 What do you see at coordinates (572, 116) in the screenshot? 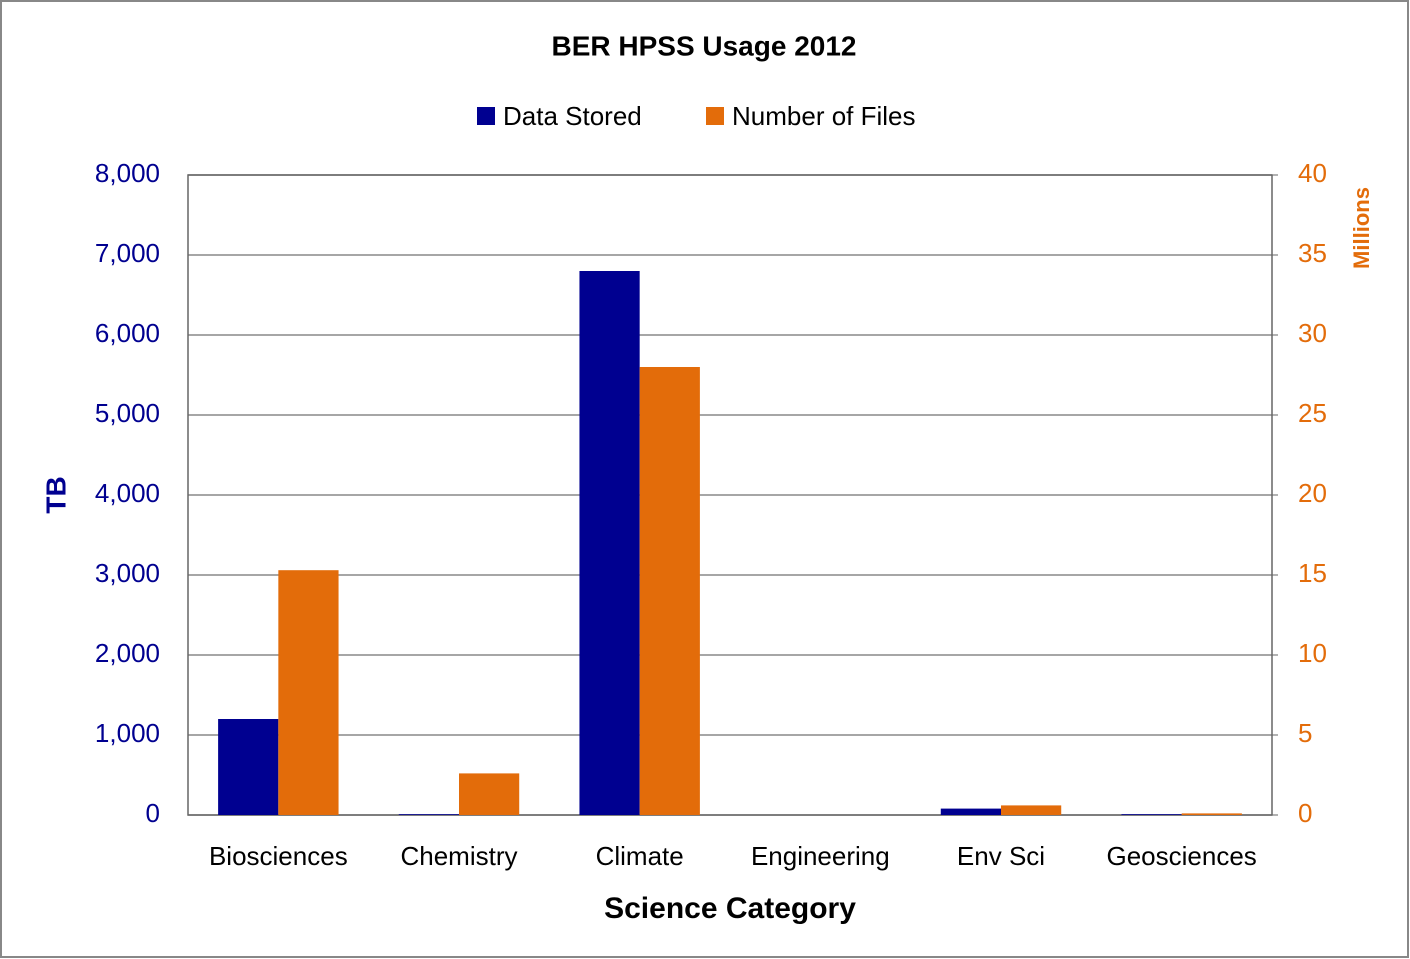
I see `legend-label: Data Stored` at bounding box center [572, 116].